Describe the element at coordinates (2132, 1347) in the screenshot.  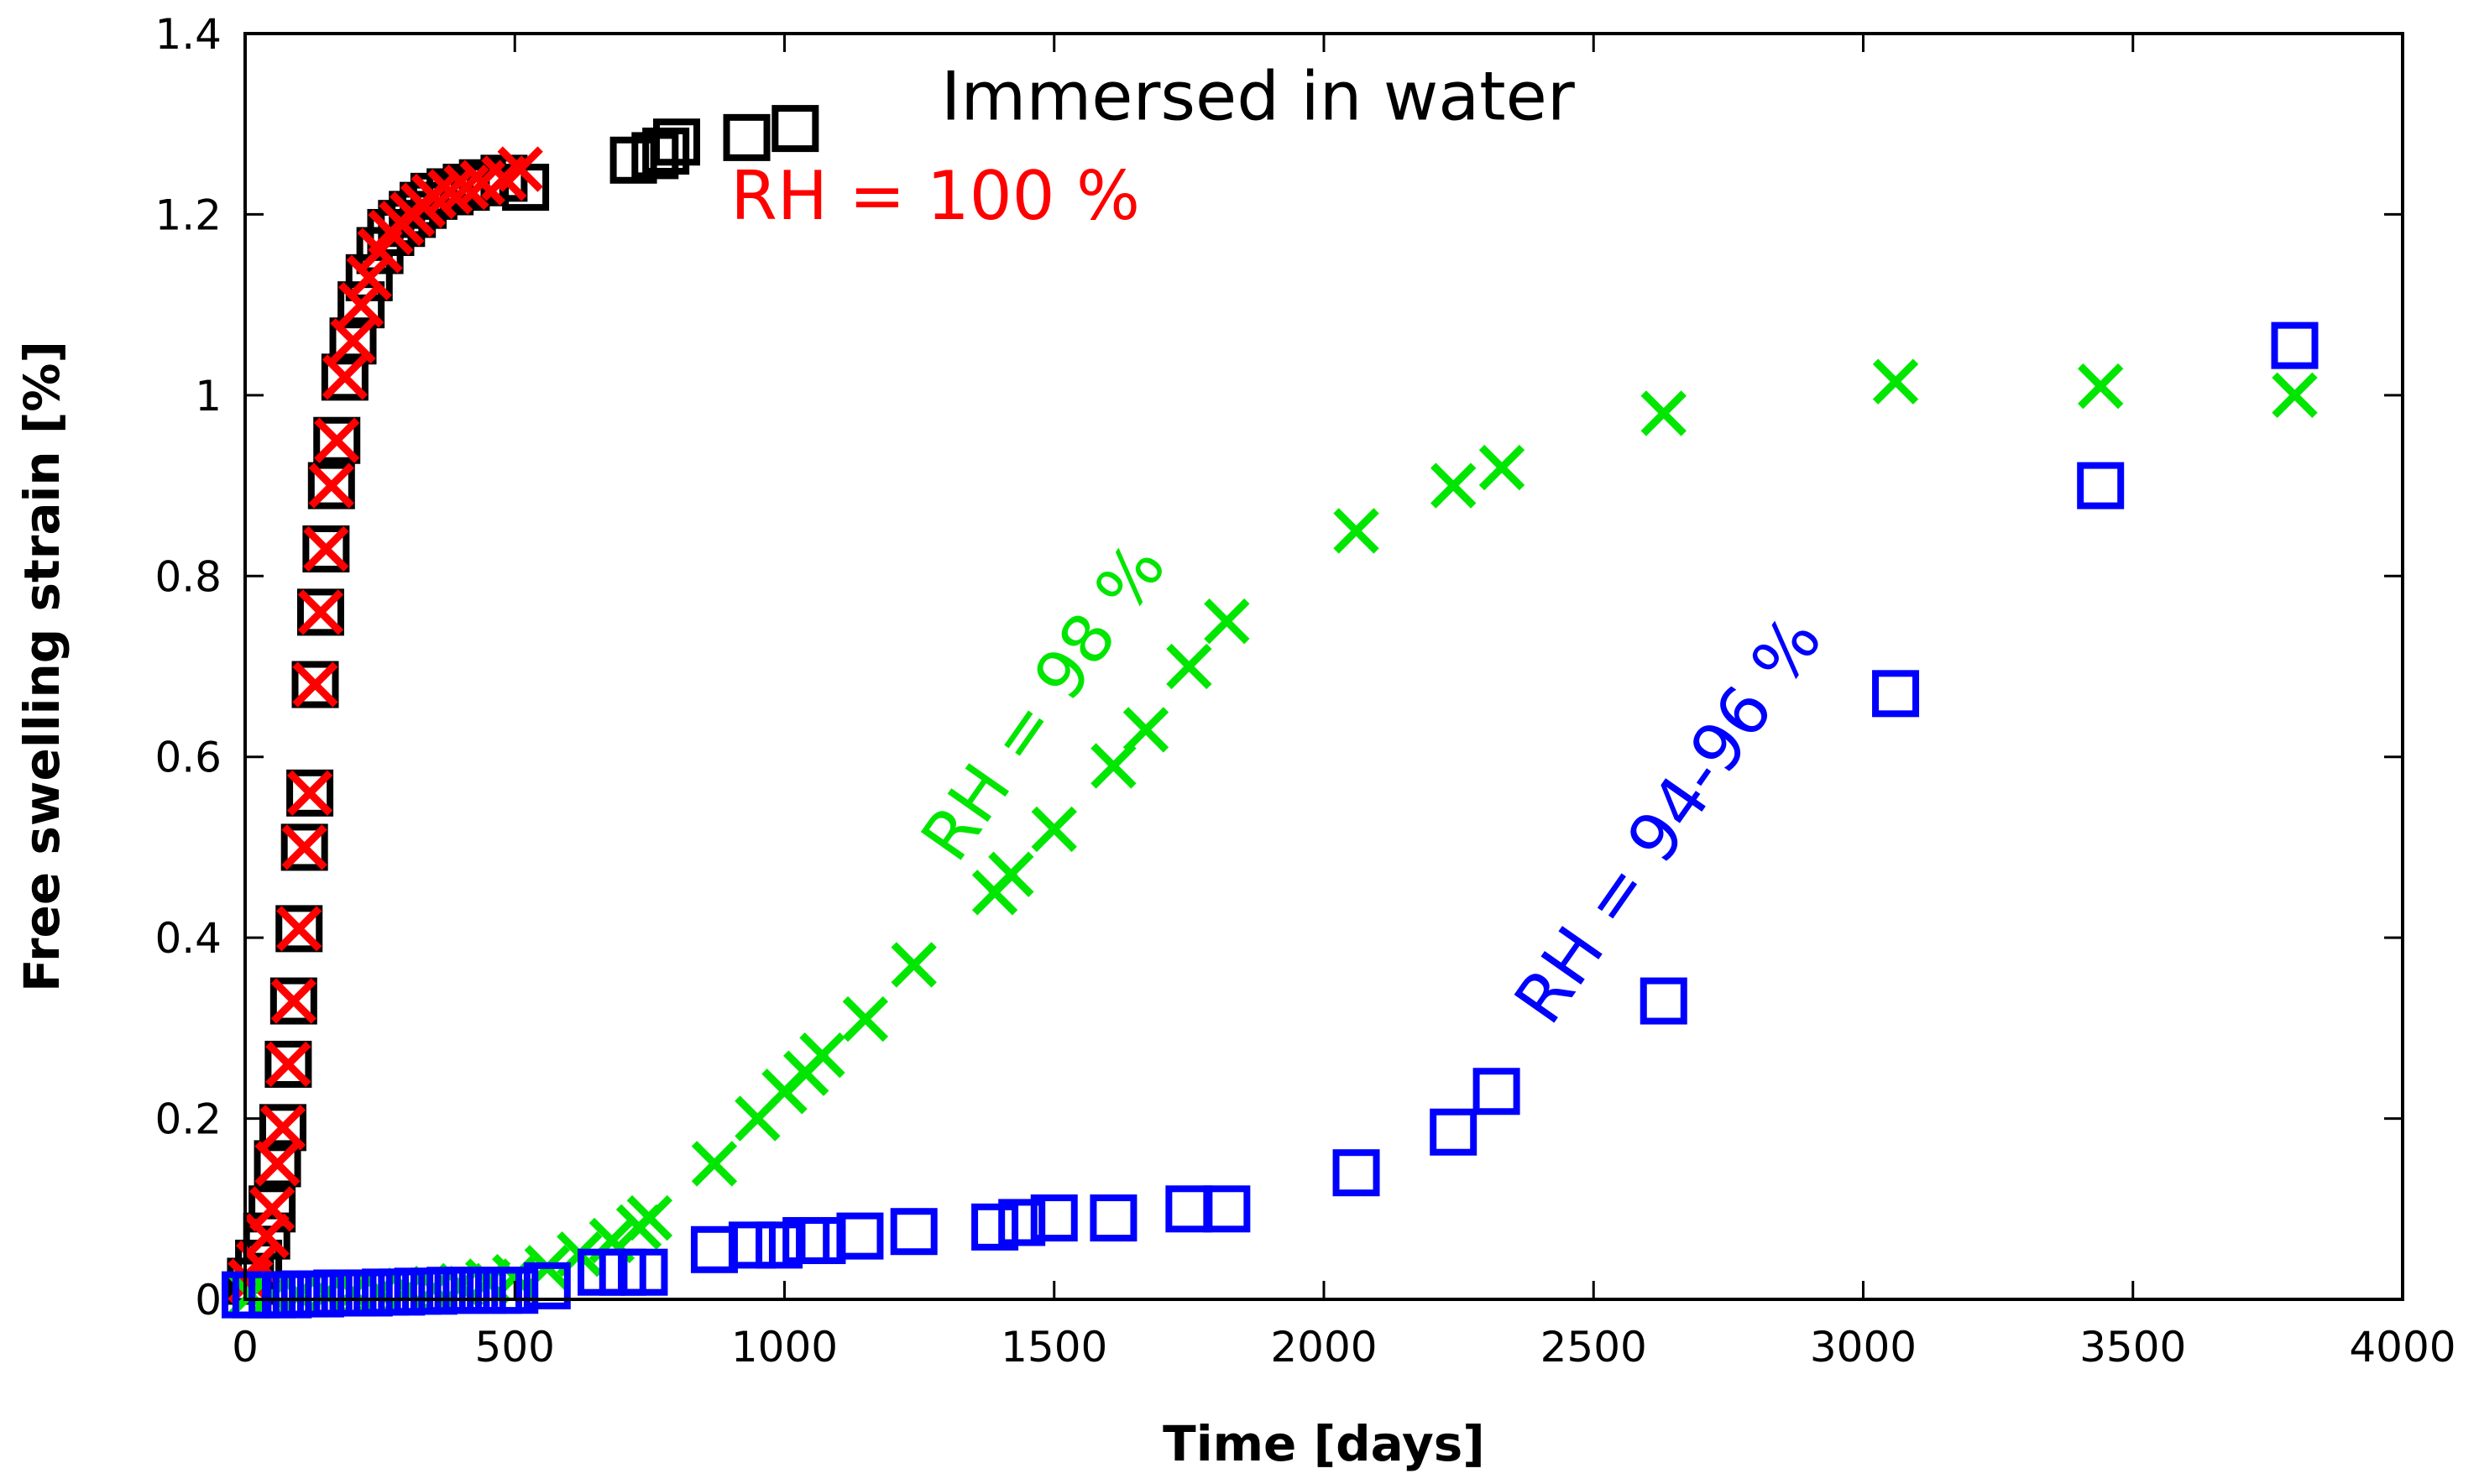
I see `x-tick-label: 3500` at that location.